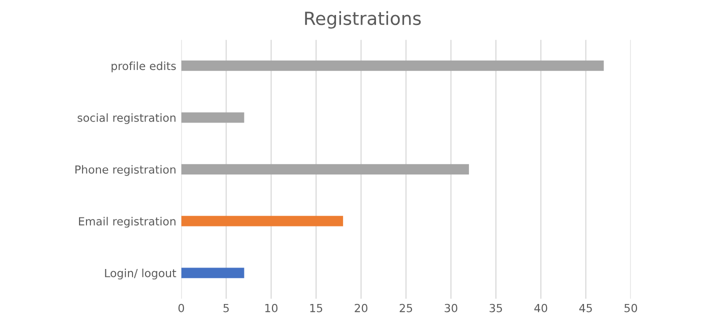 The width and height of the screenshot is (725, 332). I want to click on x-tick-label: 5, so click(226, 308).